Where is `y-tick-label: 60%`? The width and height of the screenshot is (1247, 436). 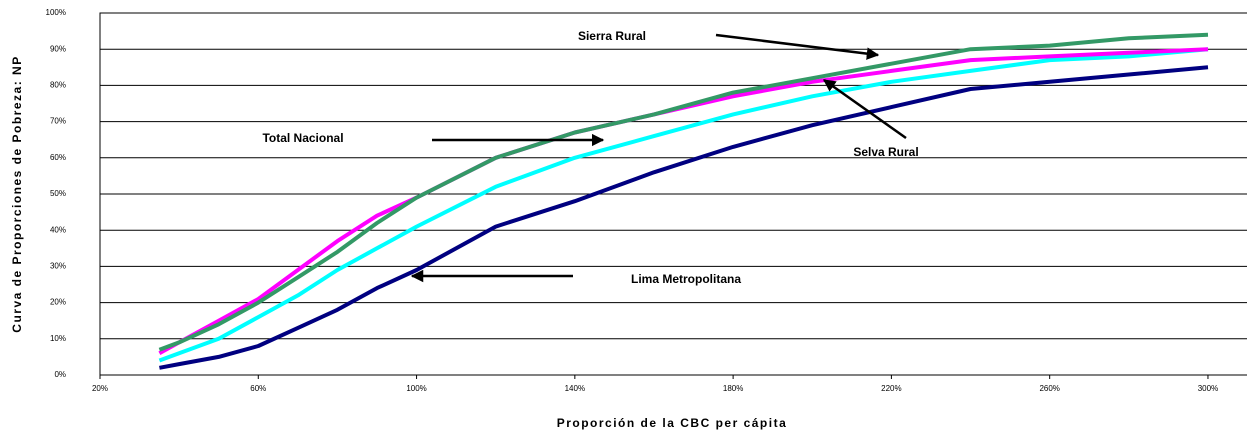 y-tick-label: 60% is located at coordinates (58, 157).